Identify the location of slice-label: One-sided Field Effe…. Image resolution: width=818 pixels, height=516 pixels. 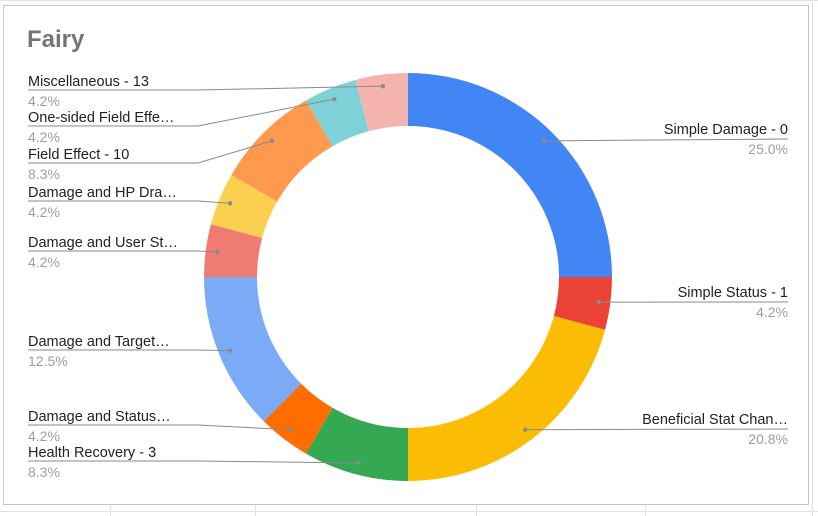
(101, 118).